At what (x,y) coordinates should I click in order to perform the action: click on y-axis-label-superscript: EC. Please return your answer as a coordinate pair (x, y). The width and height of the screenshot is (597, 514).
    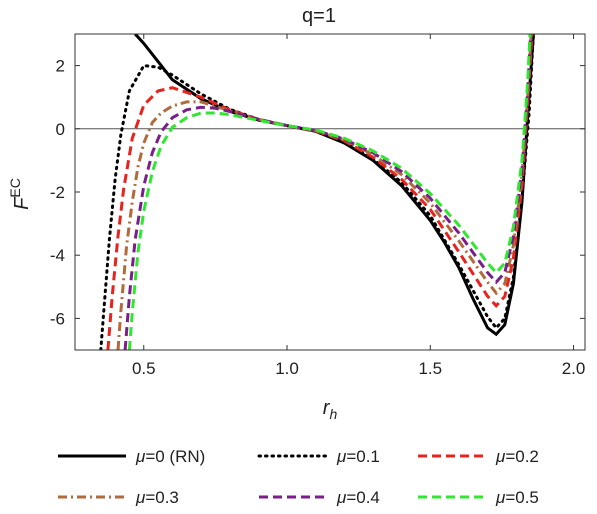
    Looking at the image, I should click on (15, 187).